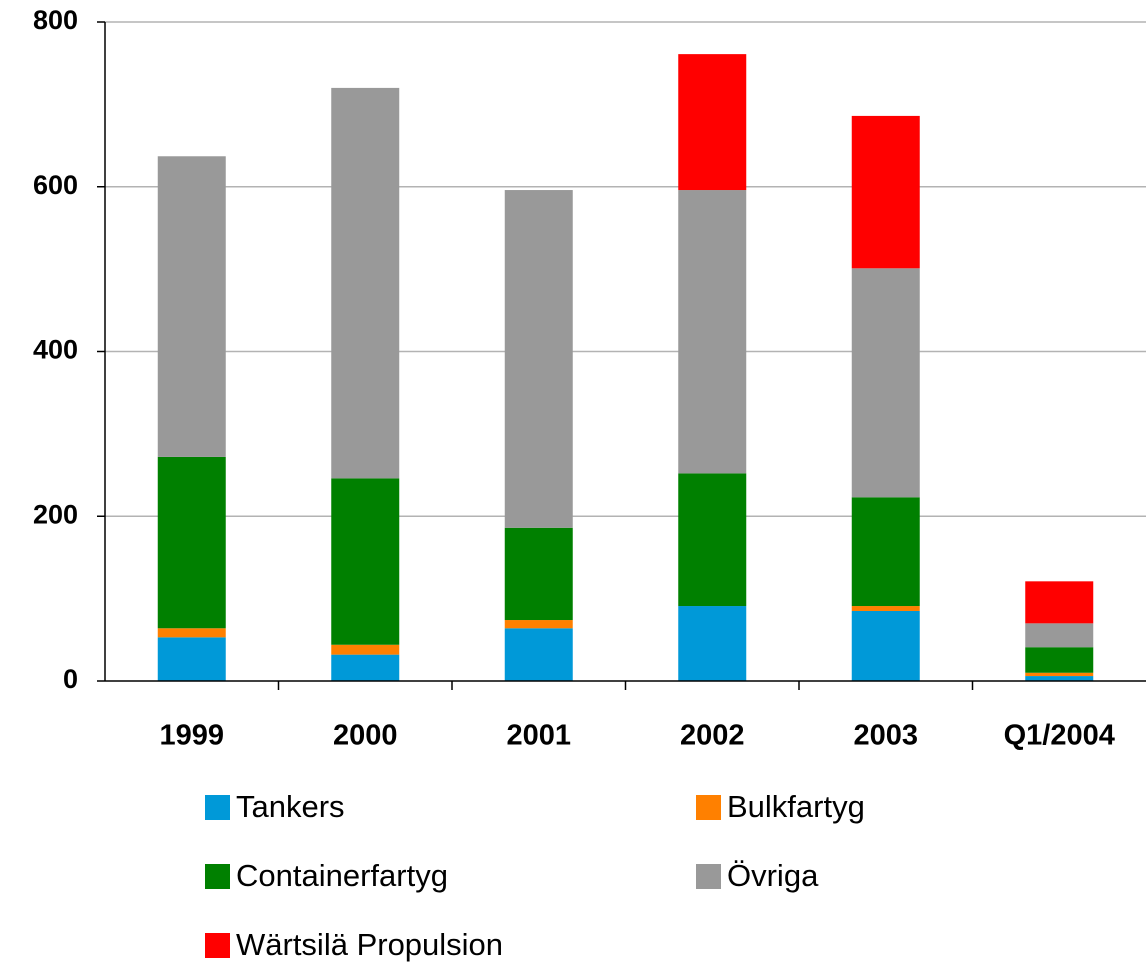  Describe the element at coordinates (55, 20) in the screenshot. I see `y-tick-label: 800` at that location.